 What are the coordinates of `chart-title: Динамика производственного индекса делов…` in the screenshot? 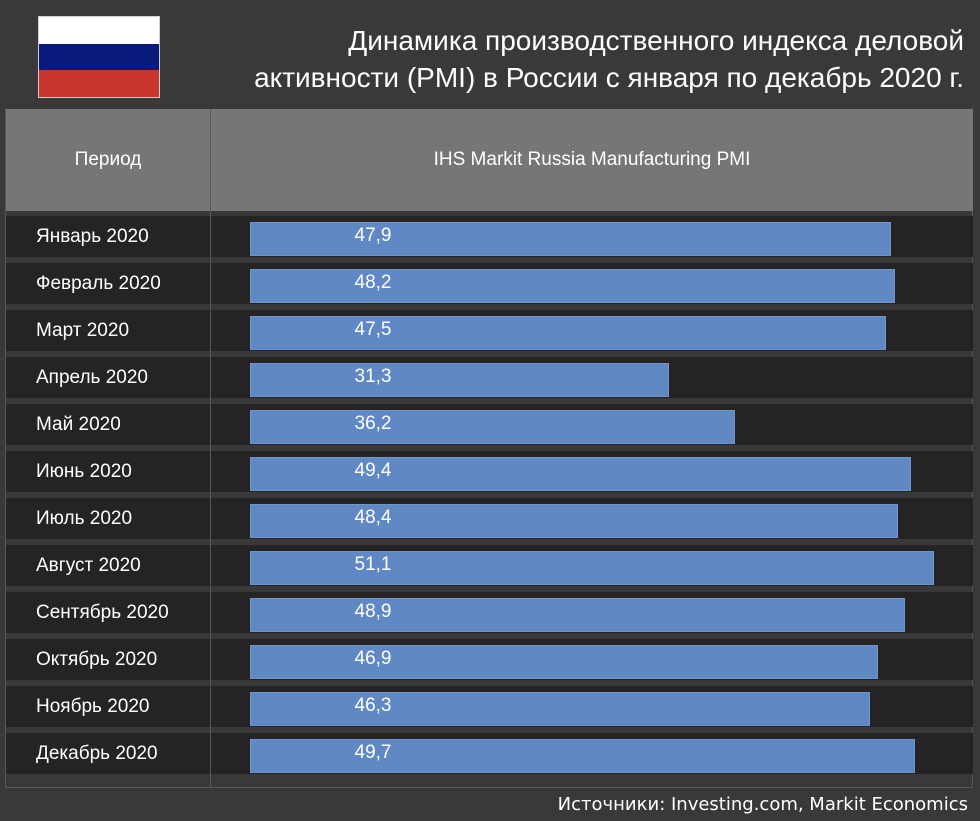 It's located at (609, 59).